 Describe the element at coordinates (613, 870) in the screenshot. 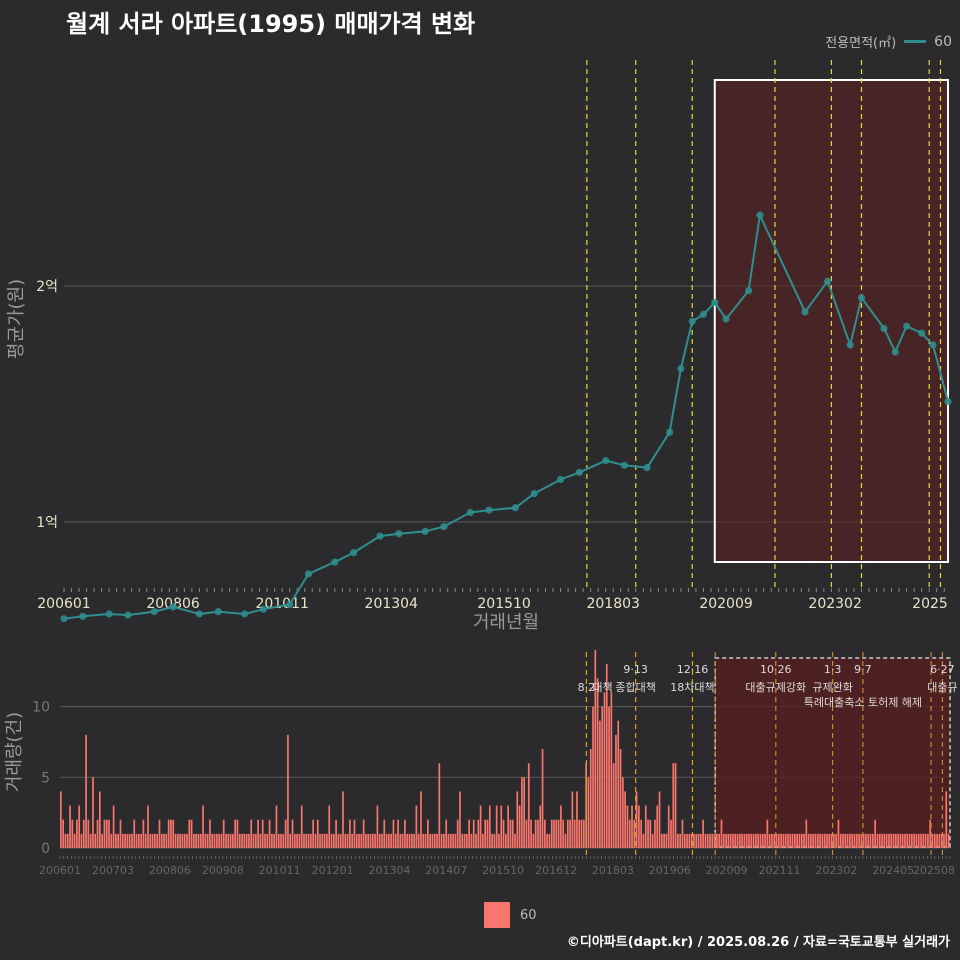

I see `x-tick-label-bottom: 201803` at that location.